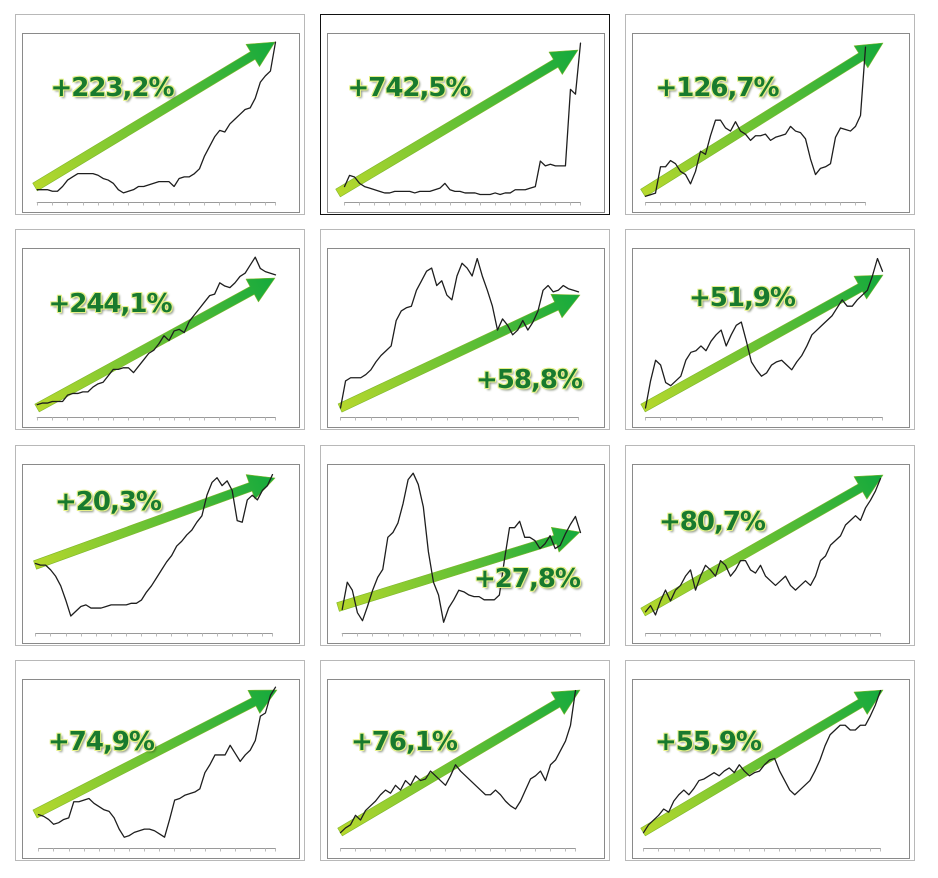 The image size is (938, 878). Describe the element at coordinates (112, 88) in the screenshot. I see `annotation: +223,2%` at that location.